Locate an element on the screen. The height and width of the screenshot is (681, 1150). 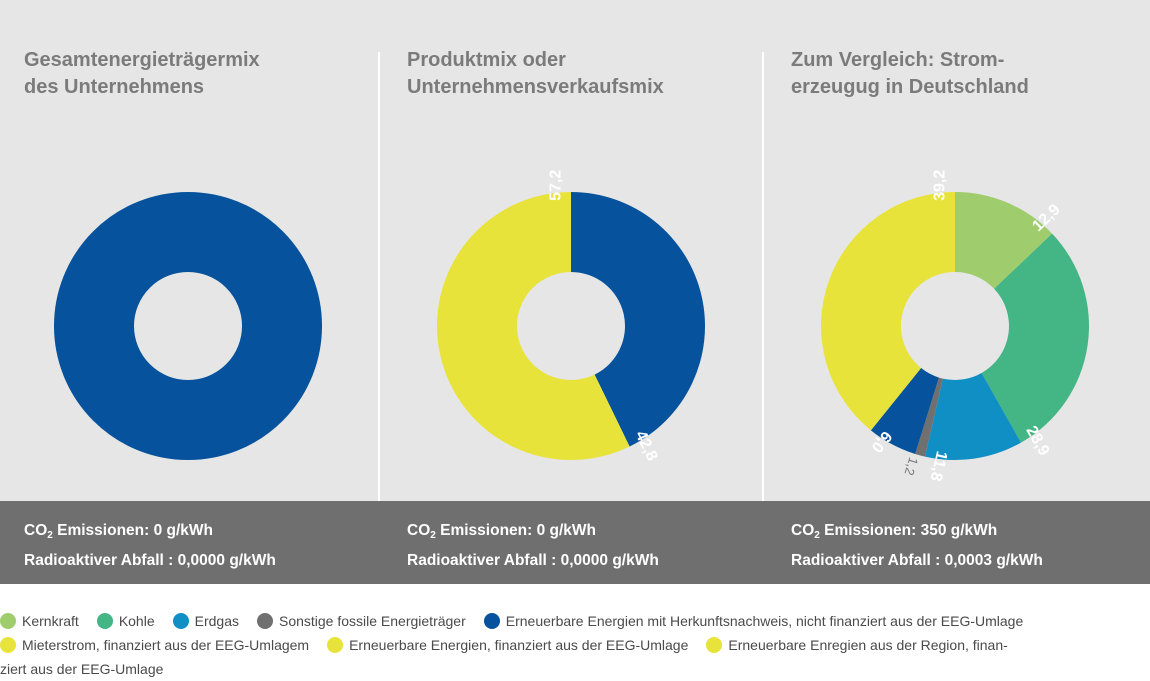
data-label-ee_eeg: 39,2 is located at coordinates (939, 185).